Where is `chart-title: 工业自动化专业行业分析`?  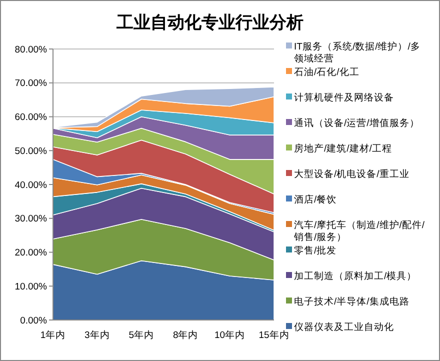
chart-title: 工业自动化专业行业分析 is located at coordinates (210, 22).